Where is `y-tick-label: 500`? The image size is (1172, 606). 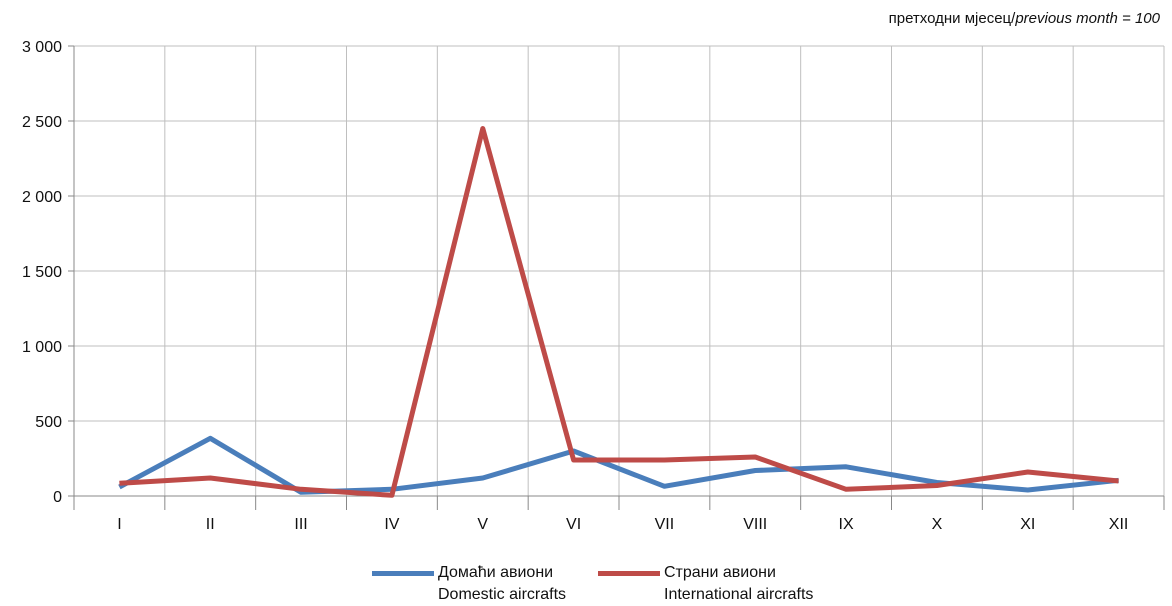
y-tick-label: 500 is located at coordinates (48, 422).